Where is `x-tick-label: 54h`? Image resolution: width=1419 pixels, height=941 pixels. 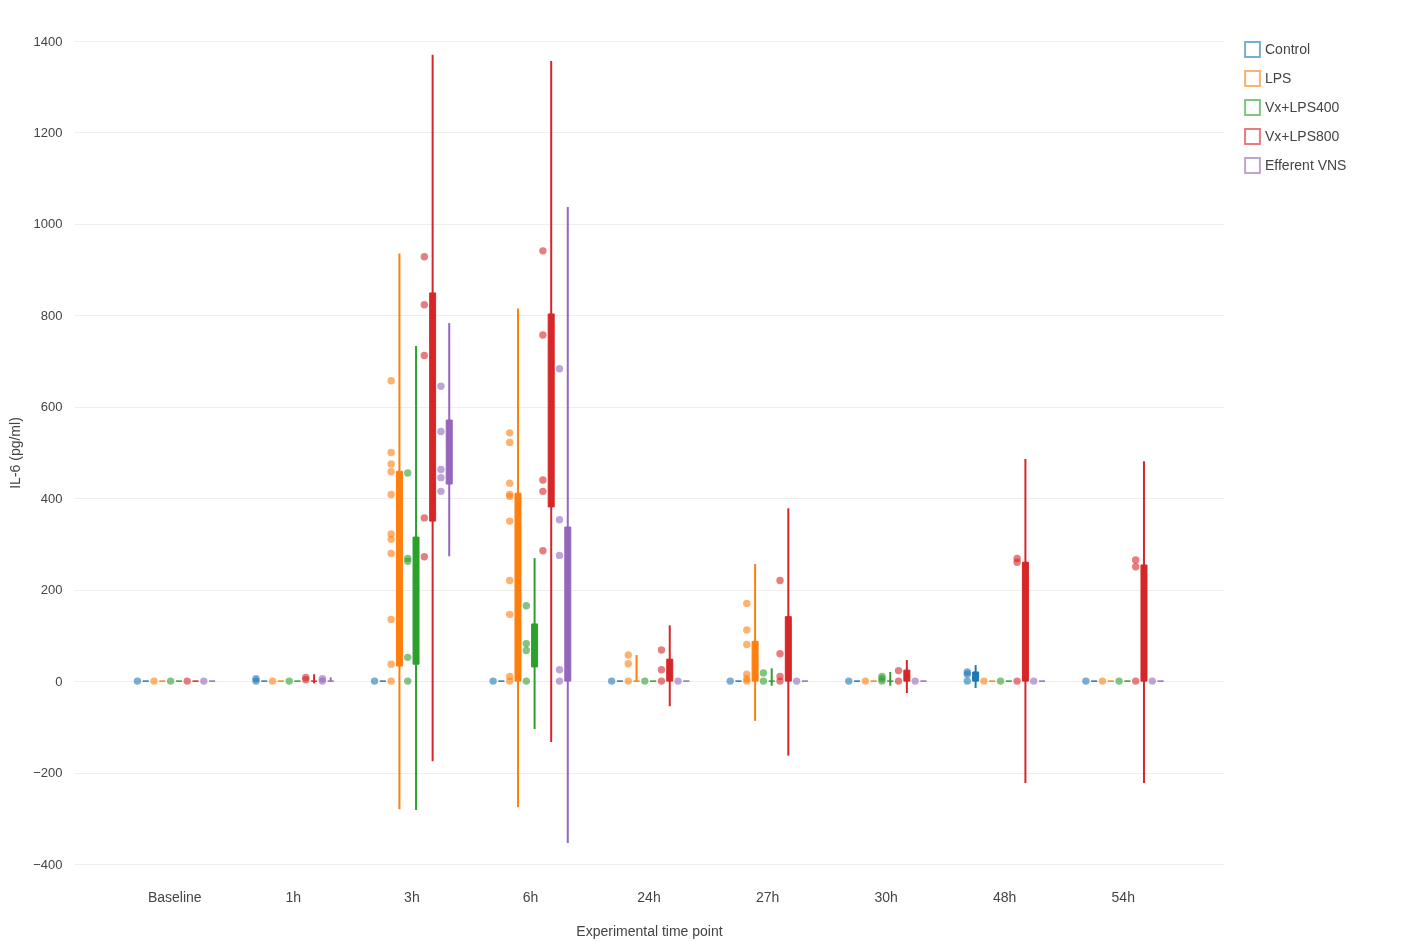
x-tick-label: 54h is located at coordinates (1123, 896).